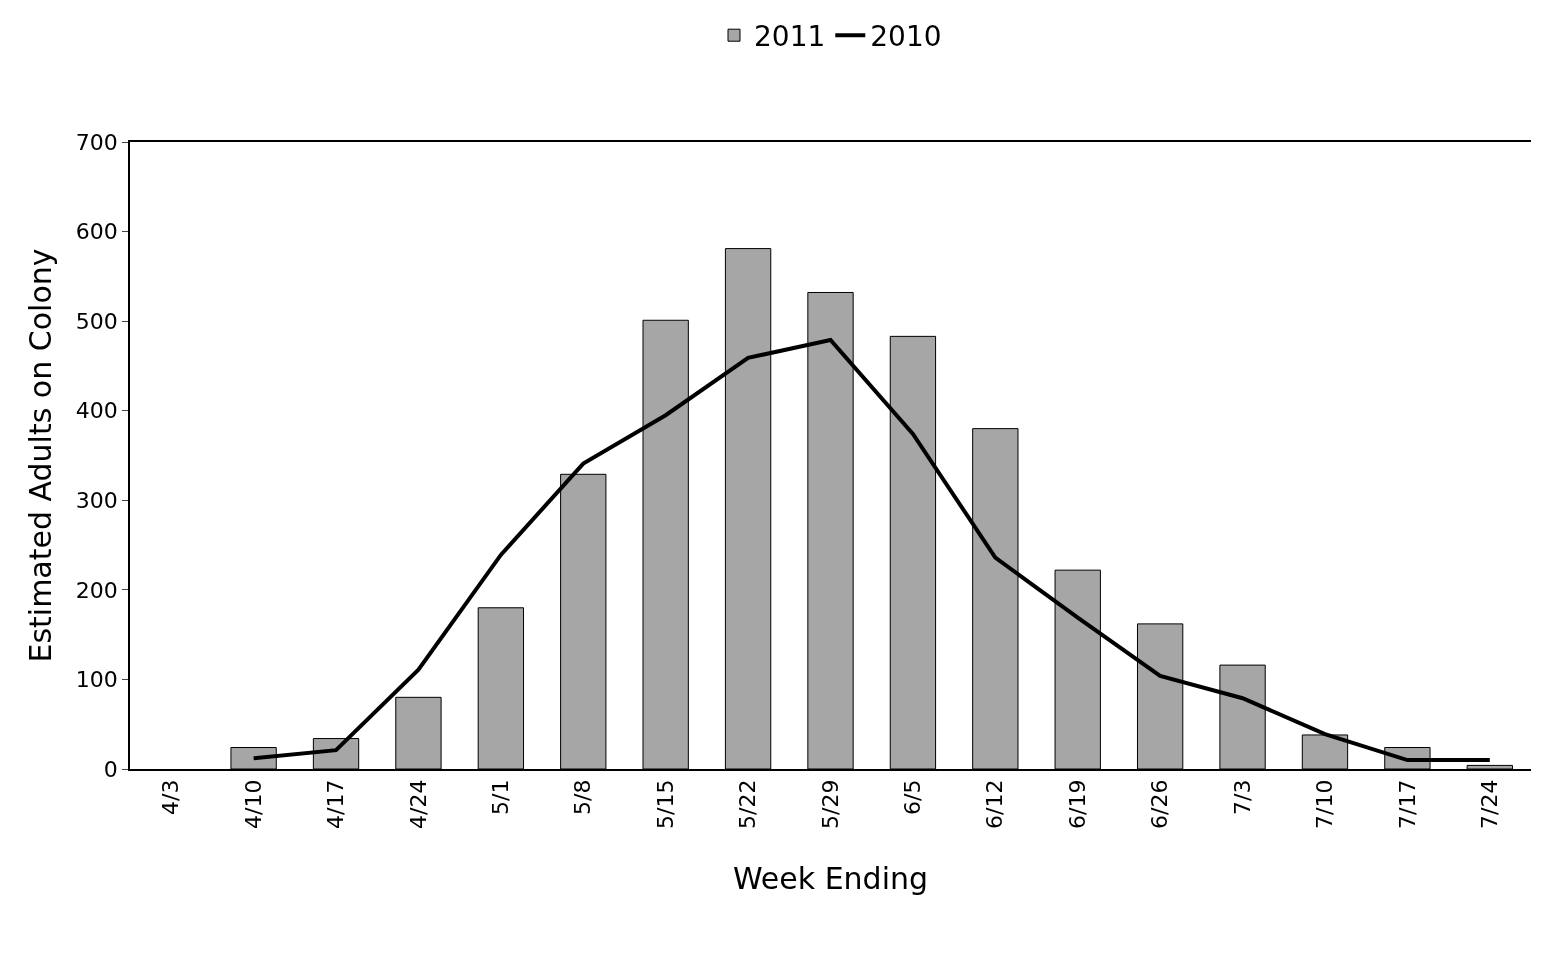 Image resolution: width=1541 pixels, height=954 pixels. I want to click on x-tick-label: 7/10, so click(1325, 804).